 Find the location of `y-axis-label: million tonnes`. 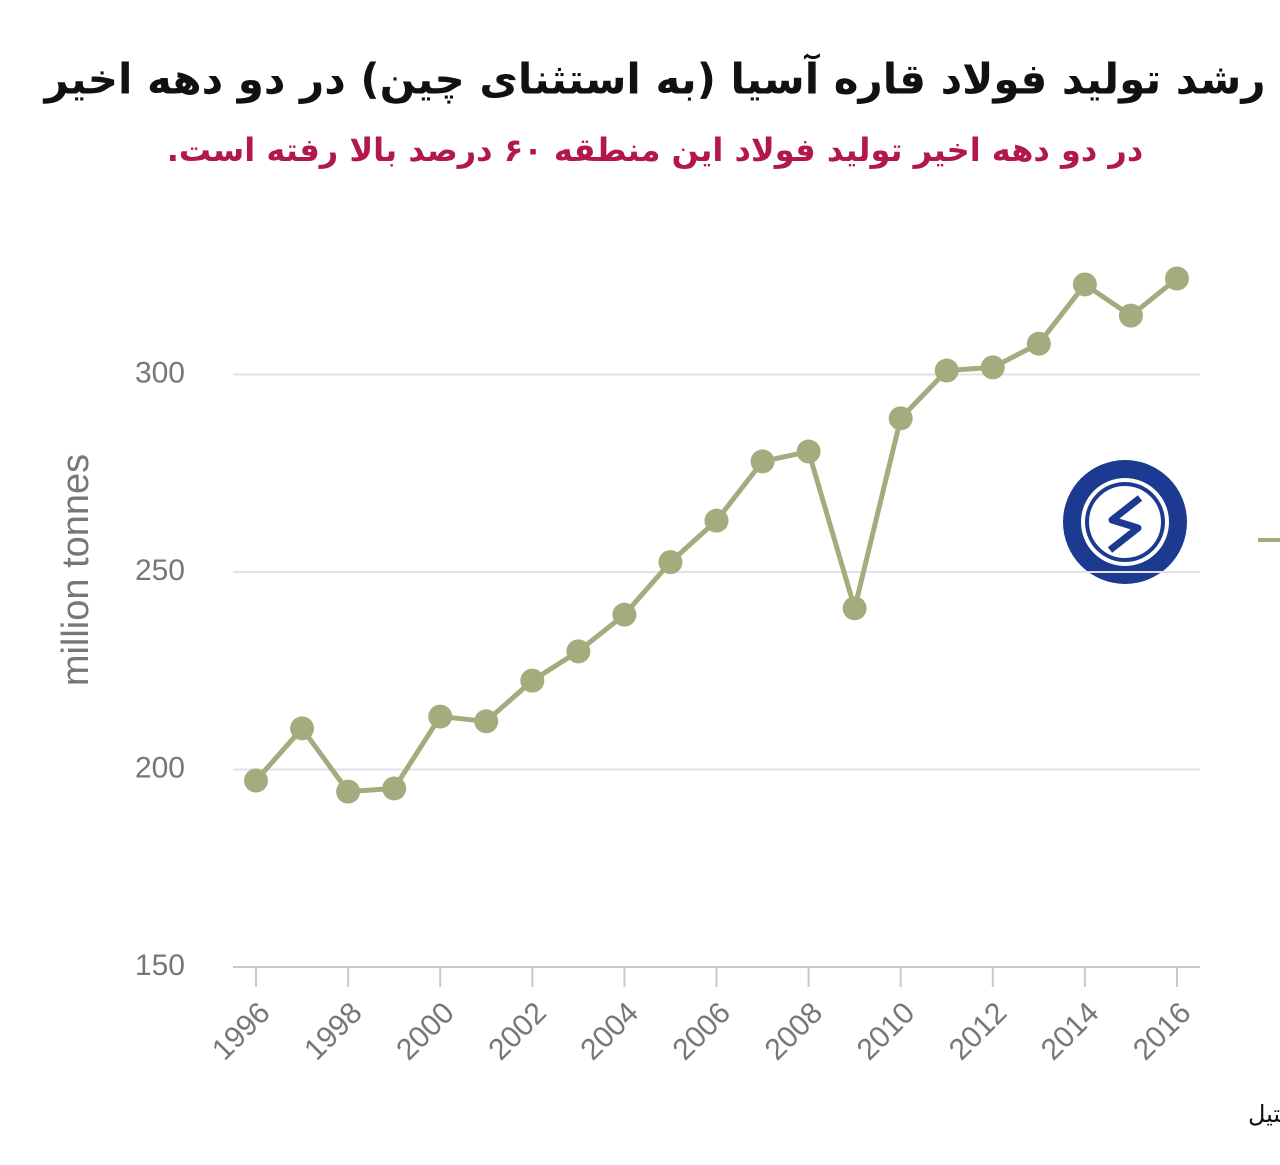

y-axis-label: million tonnes is located at coordinates (76, 570).